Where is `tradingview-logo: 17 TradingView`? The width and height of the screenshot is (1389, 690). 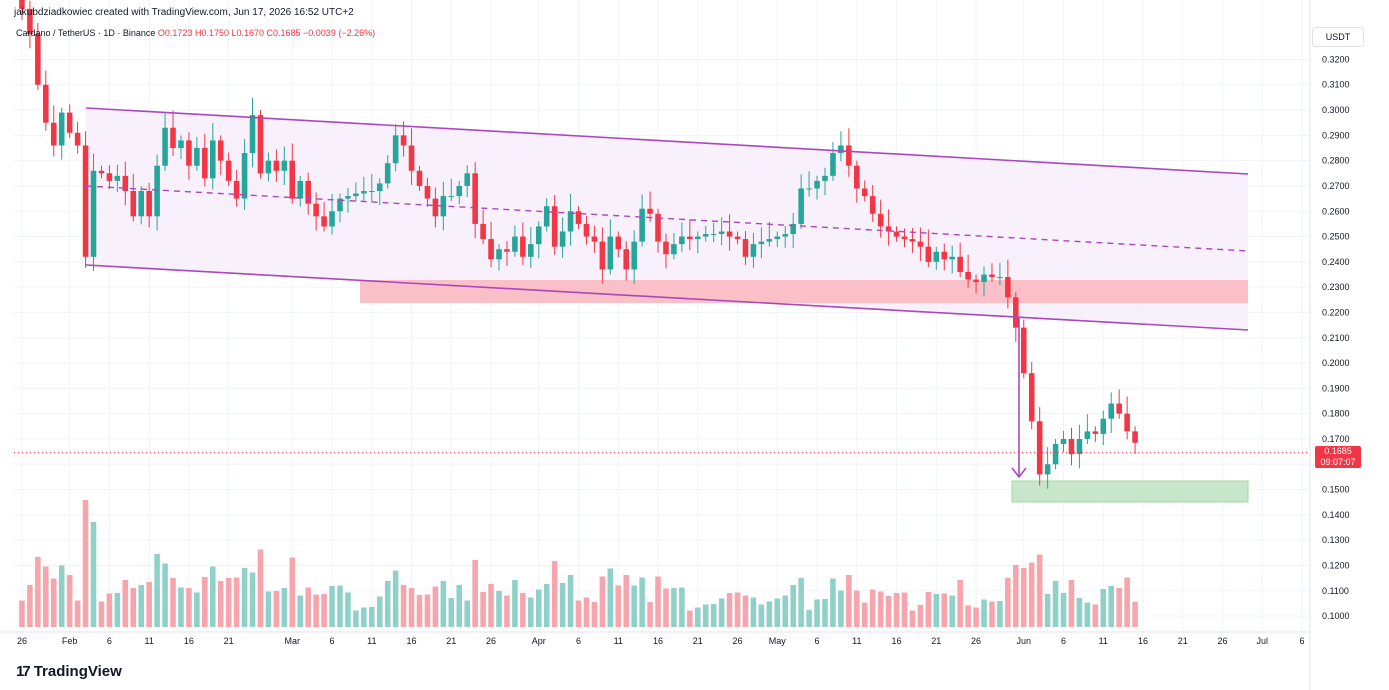
tradingview-logo: 17 TradingView is located at coordinates (69, 671).